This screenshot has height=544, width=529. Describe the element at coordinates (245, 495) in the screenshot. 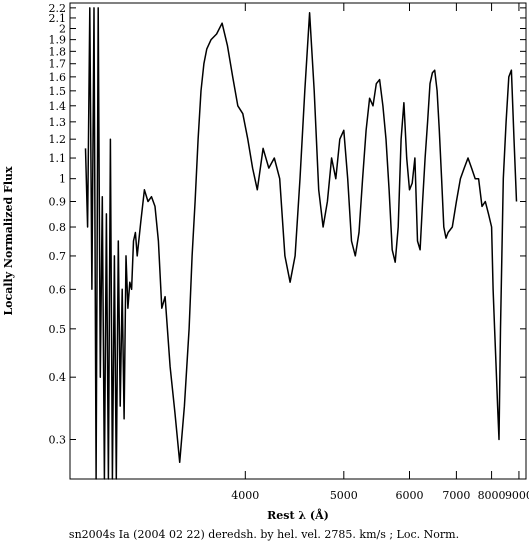

I see `x-tick-label: 4000` at that location.